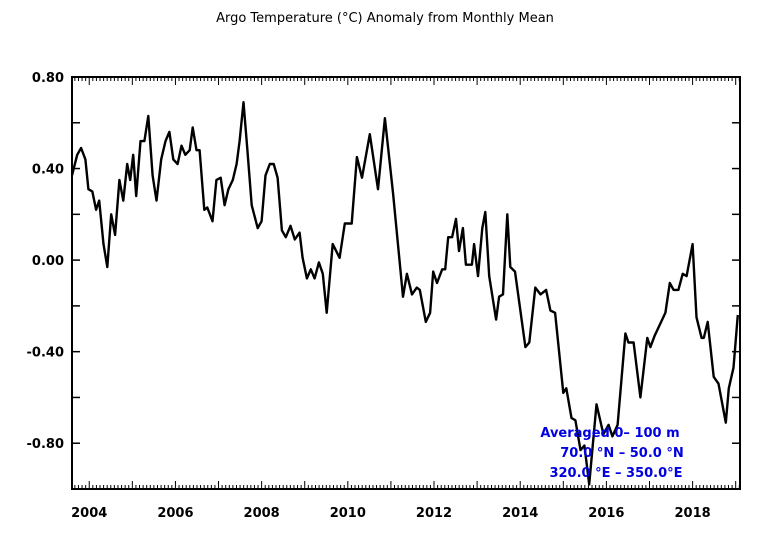 The image size is (771, 550). What do you see at coordinates (262, 513) in the screenshot?
I see `x-tick-label: 2008` at bounding box center [262, 513].